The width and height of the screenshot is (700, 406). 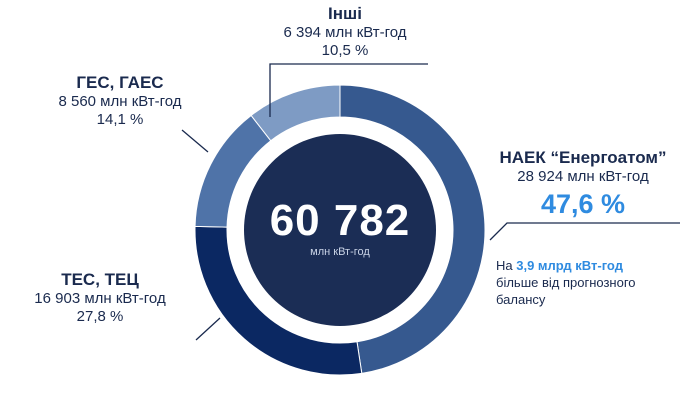 I want to click on label-thermal: ТЕС, ТЕЦ 16 903 млн кВт-год 27,8 %, so click(x=100, y=298).